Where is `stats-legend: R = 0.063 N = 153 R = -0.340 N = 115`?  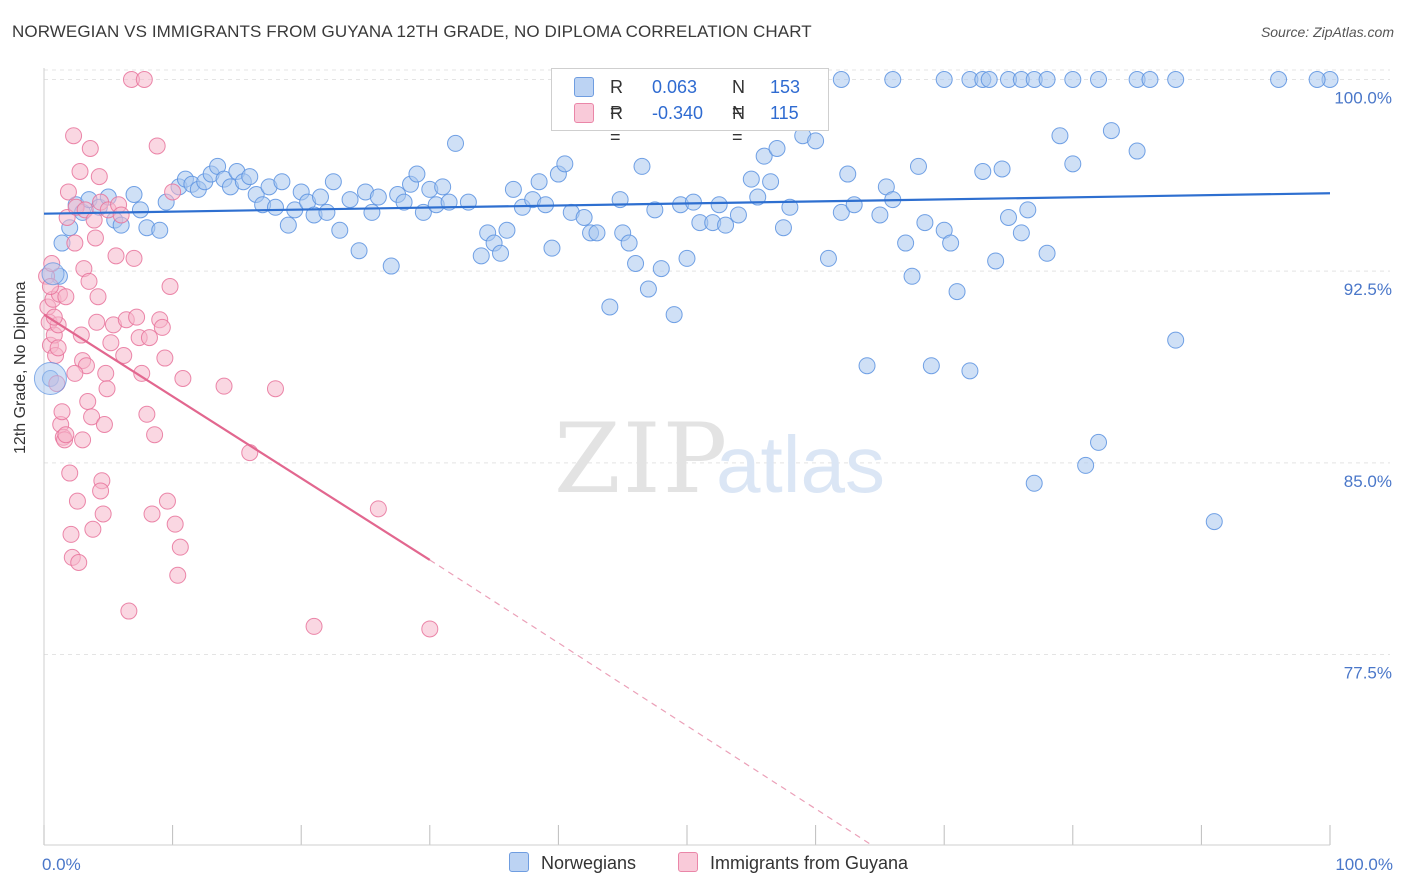 stats-legend: R = 0.063 N = 153 R = -0.340 N = 115 is located at coordinates (690, 107).